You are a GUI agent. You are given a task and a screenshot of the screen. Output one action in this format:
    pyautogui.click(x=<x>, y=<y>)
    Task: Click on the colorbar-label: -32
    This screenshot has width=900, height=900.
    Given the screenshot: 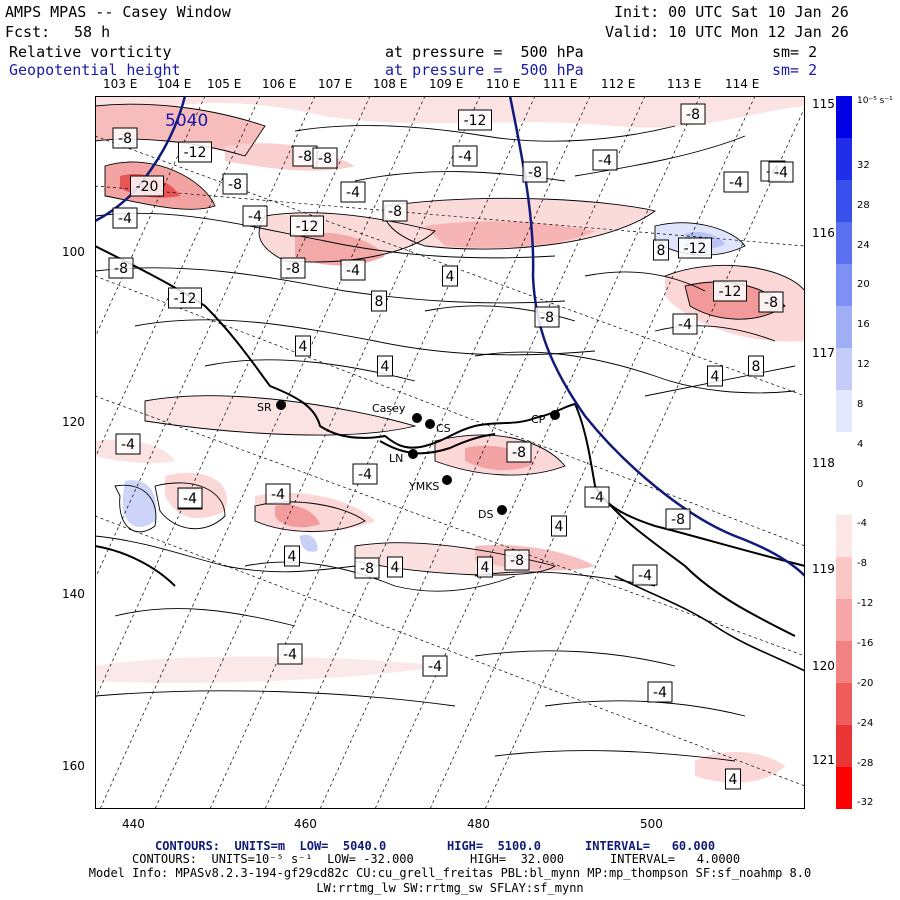 What is the action you would take?
    pyautogui.click(x=865, y=803)
    